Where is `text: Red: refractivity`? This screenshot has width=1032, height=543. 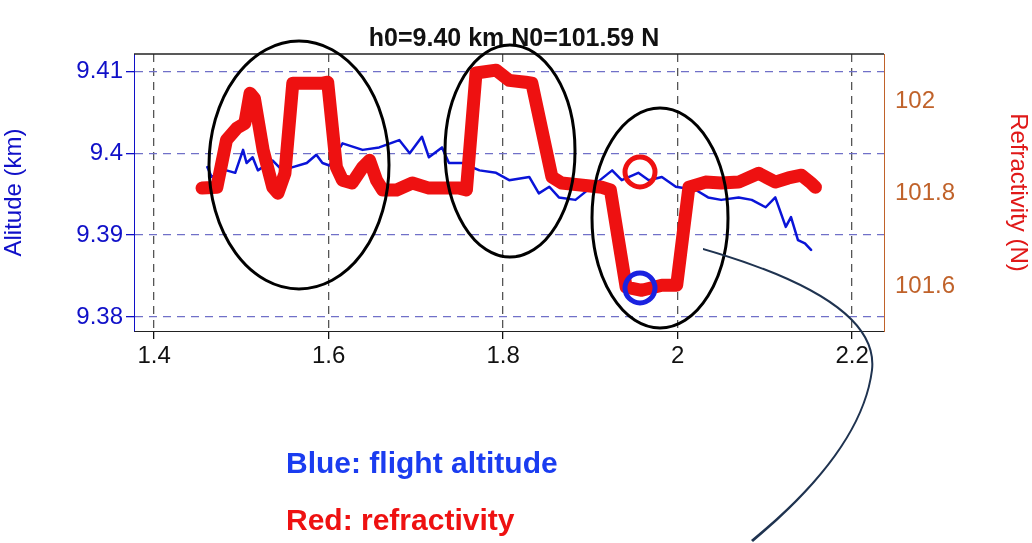
text: Red: refractivity is located at coordinates (400, 520).